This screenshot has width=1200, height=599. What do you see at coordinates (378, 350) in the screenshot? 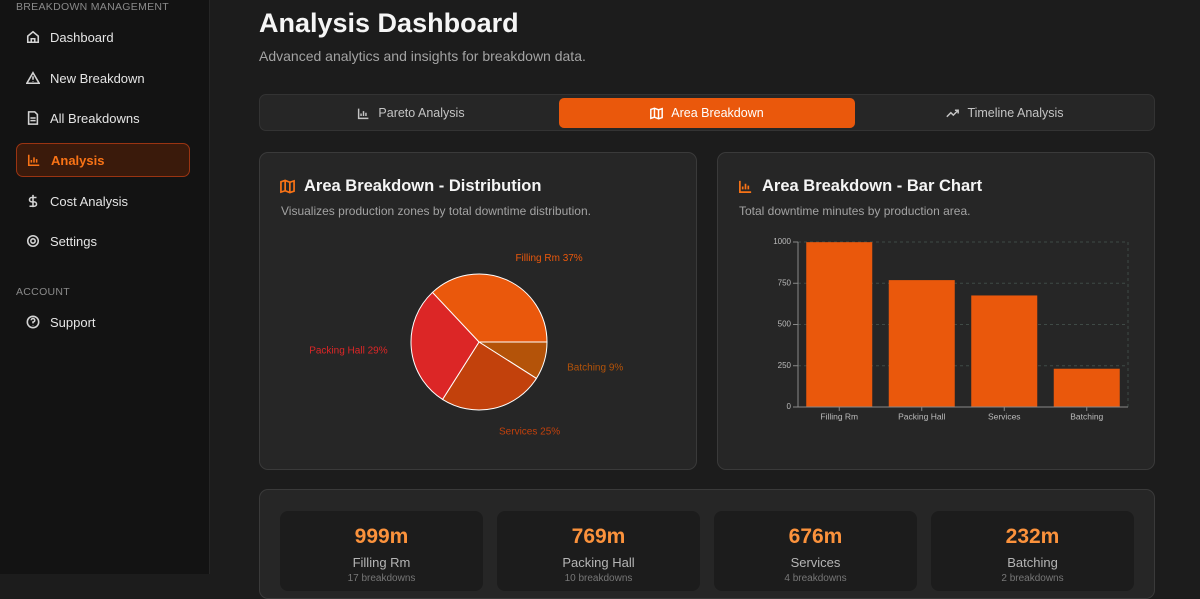
I see `slice-value: 29%` at bounding box center [378, 350].